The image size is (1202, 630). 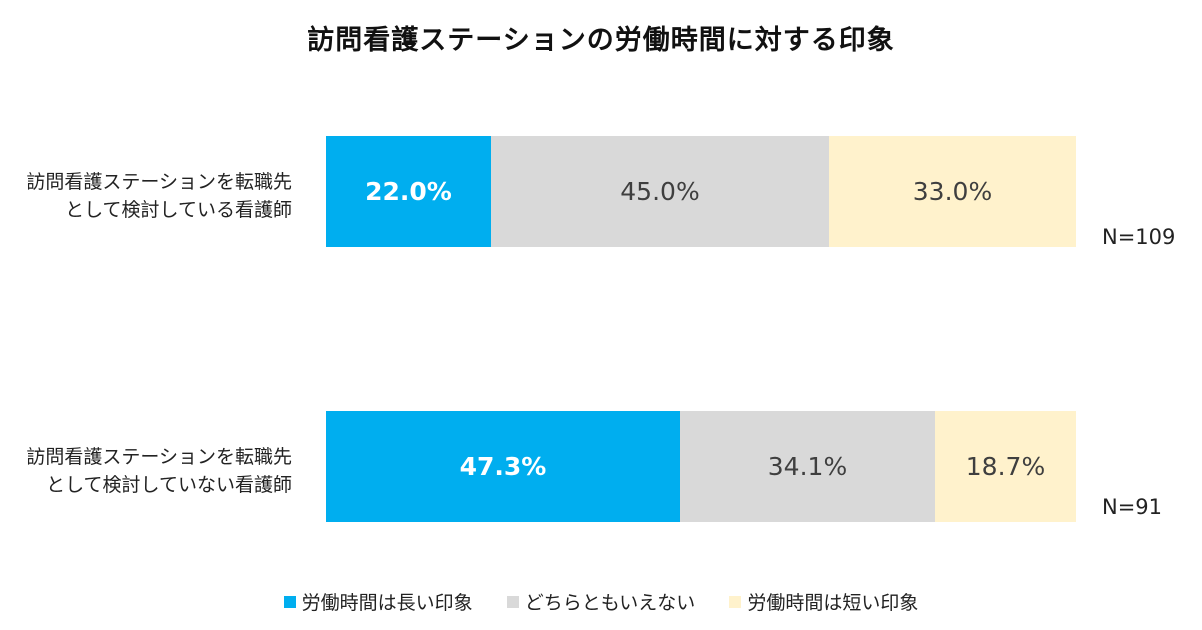 I want to click on sample-size-label: N=109, so click(x=1139, y=237).